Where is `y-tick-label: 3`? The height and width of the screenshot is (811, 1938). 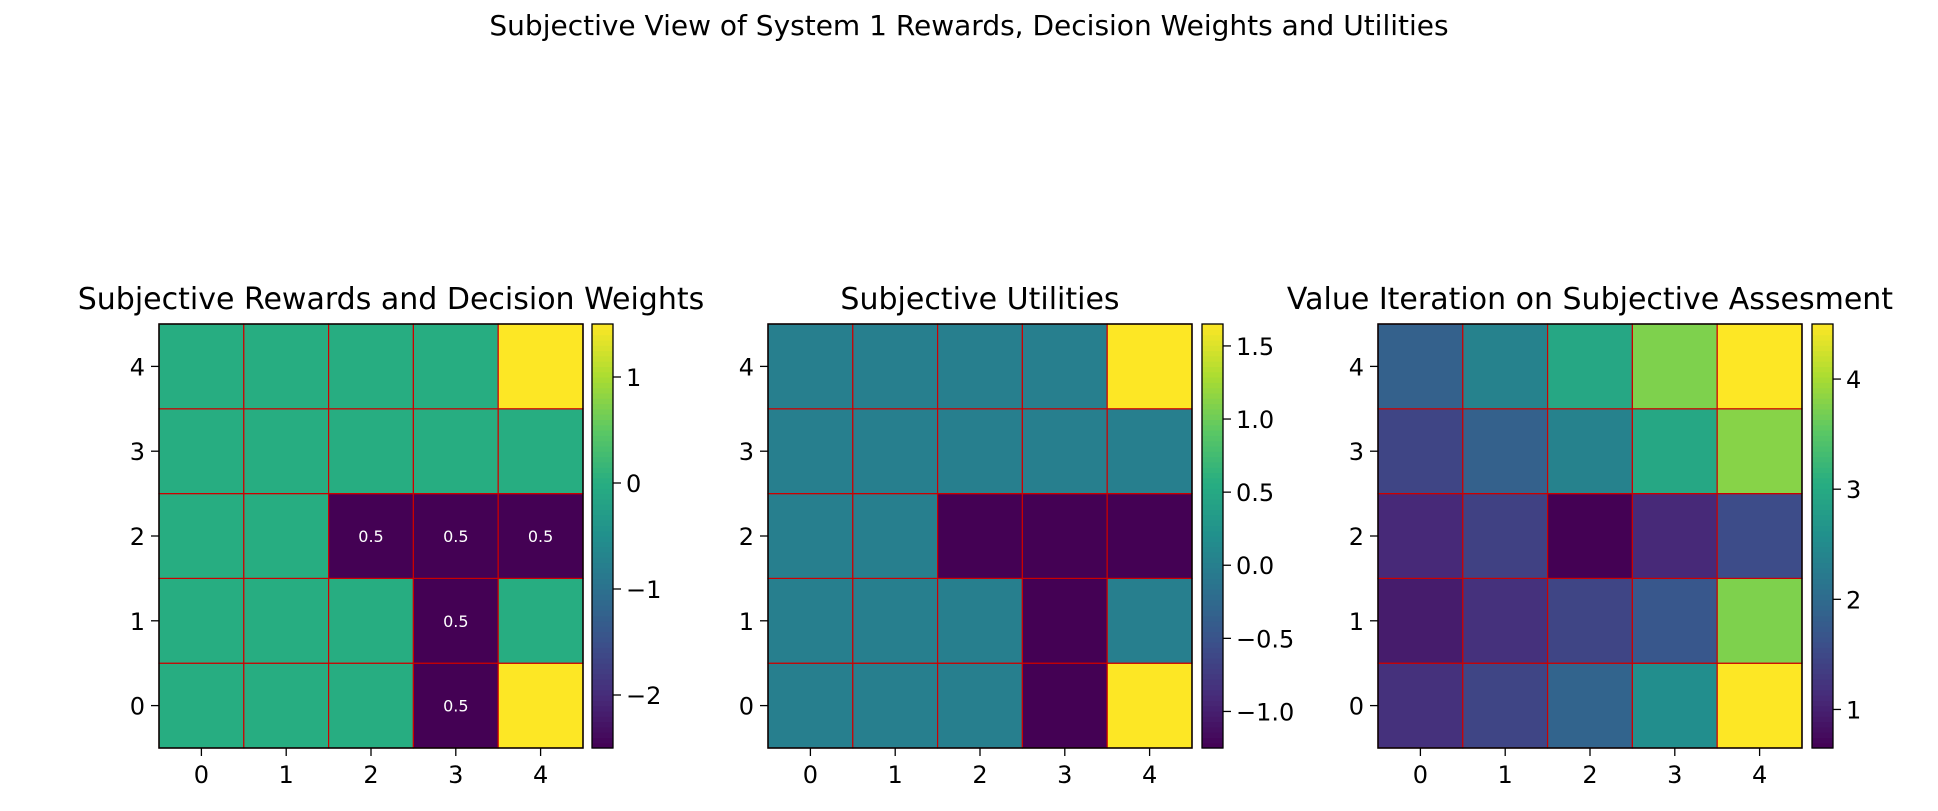 y-tick-label: 3 is located at coordinates (137, 452).